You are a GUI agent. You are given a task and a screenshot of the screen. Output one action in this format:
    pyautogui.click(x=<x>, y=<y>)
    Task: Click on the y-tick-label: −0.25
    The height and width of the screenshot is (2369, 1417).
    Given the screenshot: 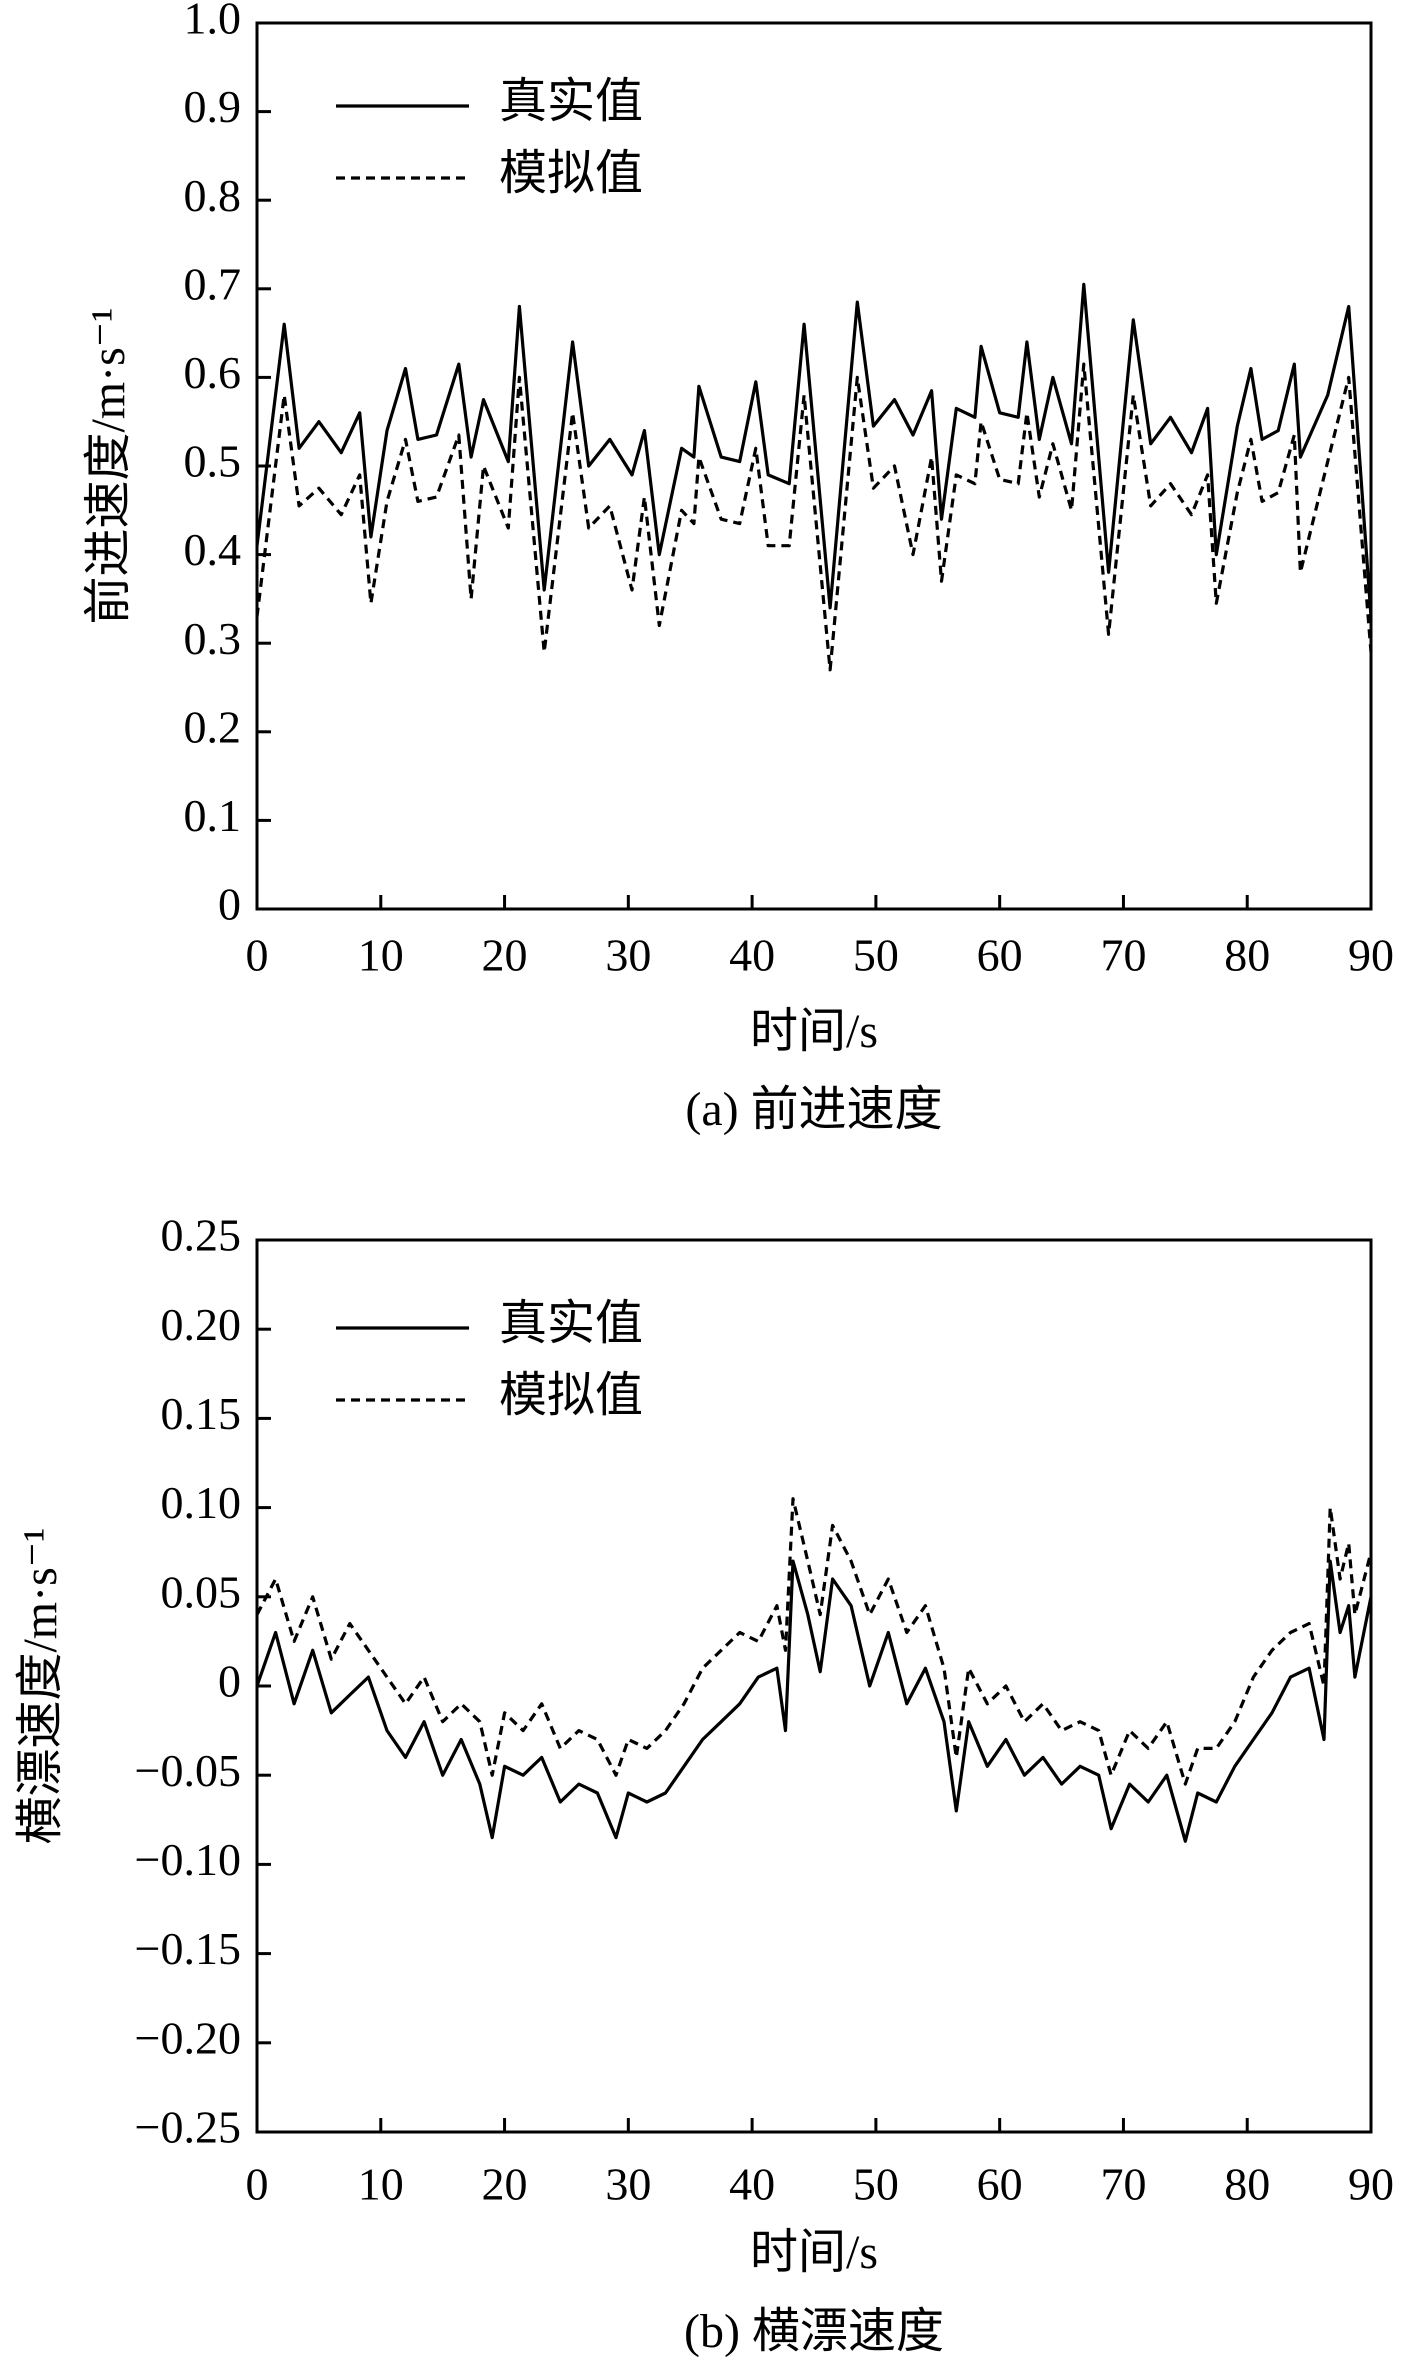 What is the action you would take?
    pyautogui.click(x=188, y=2127)
    